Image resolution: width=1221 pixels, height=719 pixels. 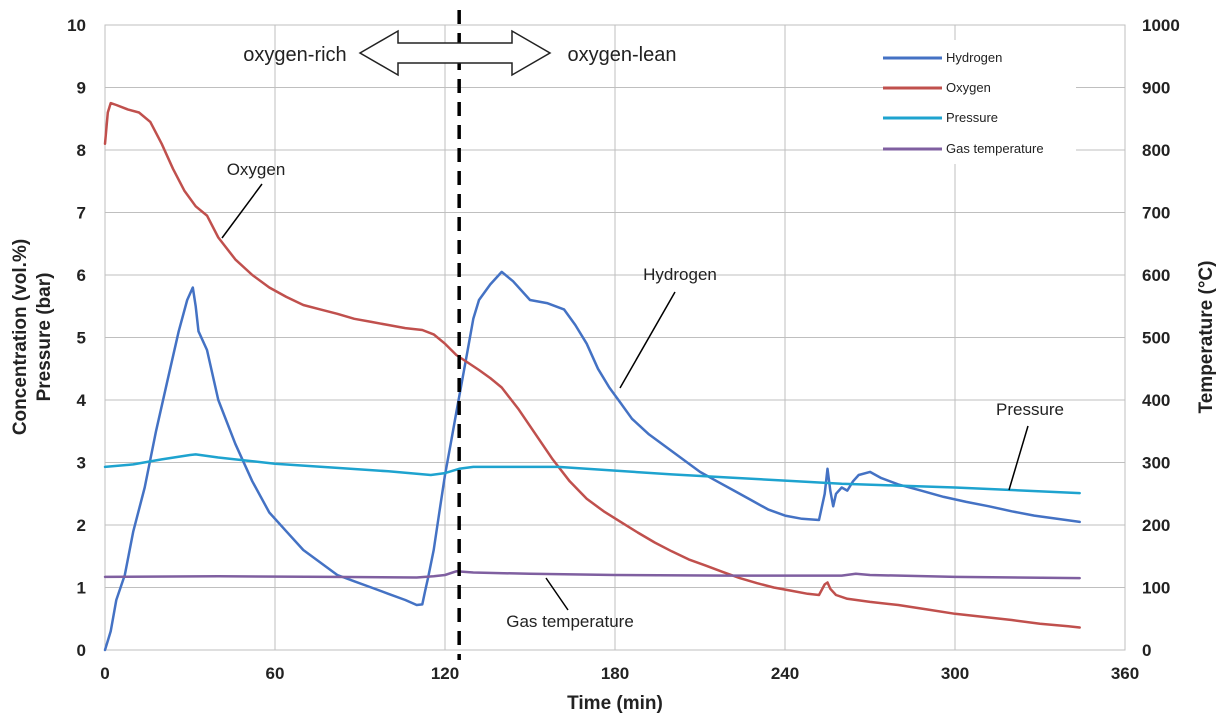 I want to click on region-label-oxygen-lean: oxygen-lean, so click(x=622, y=55).